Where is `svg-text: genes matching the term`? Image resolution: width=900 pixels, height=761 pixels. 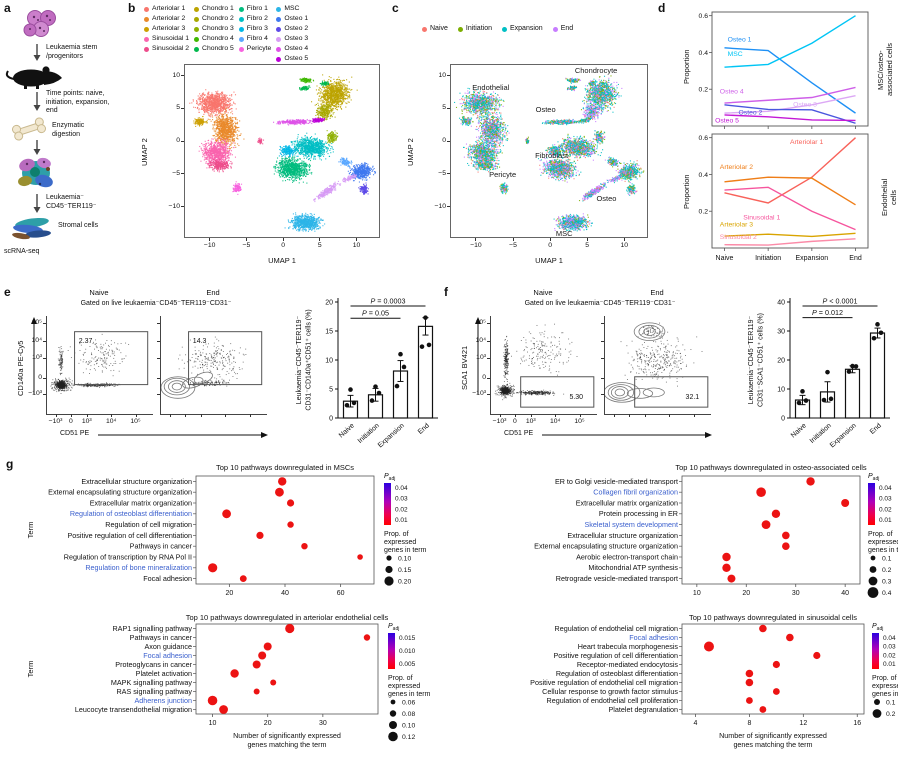
svg-text: genes matching the term is located at coordinates (286, 744).